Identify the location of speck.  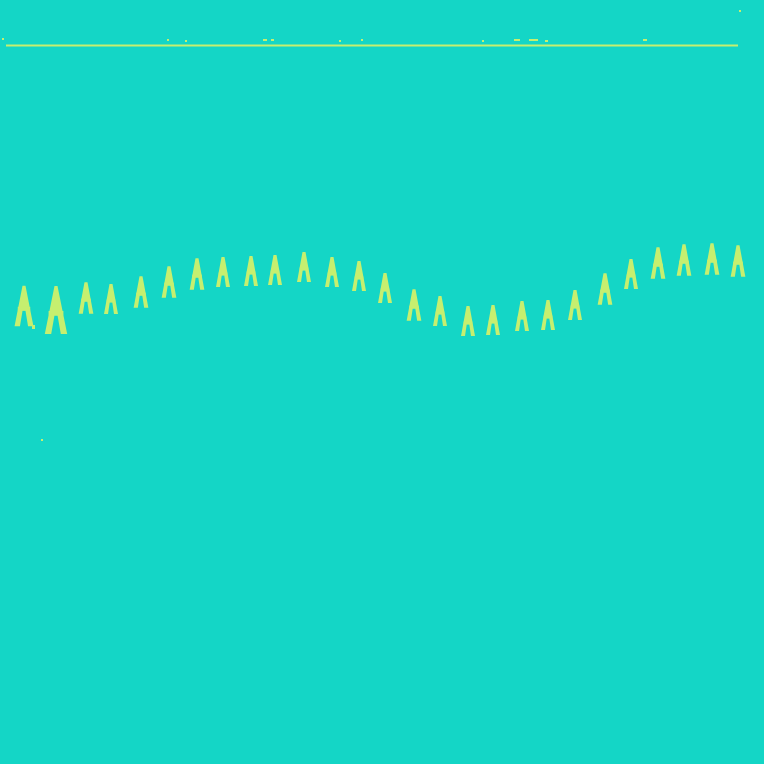
(33, 327).